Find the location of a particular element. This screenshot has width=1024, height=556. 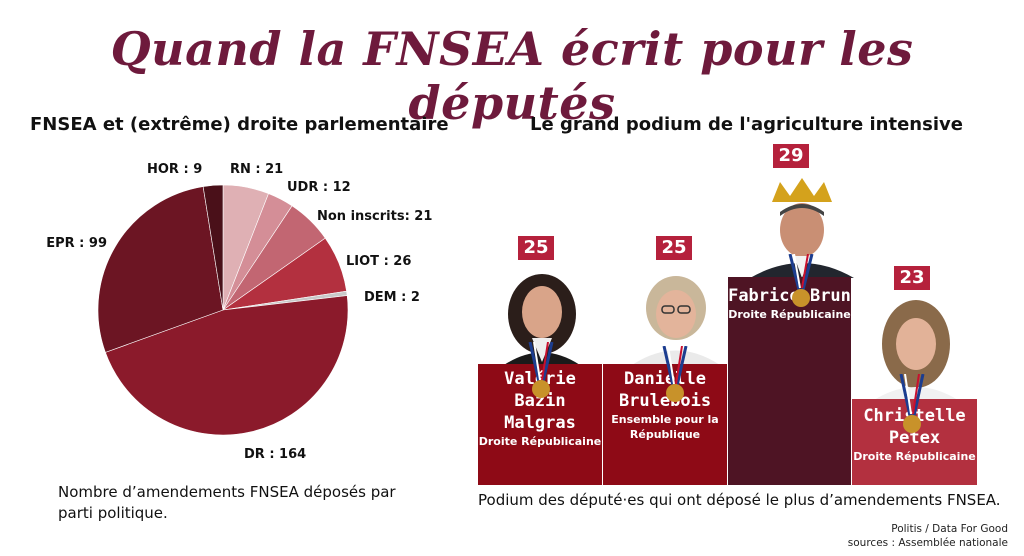

pie-slice-hor is located at coordinates (213, 247).